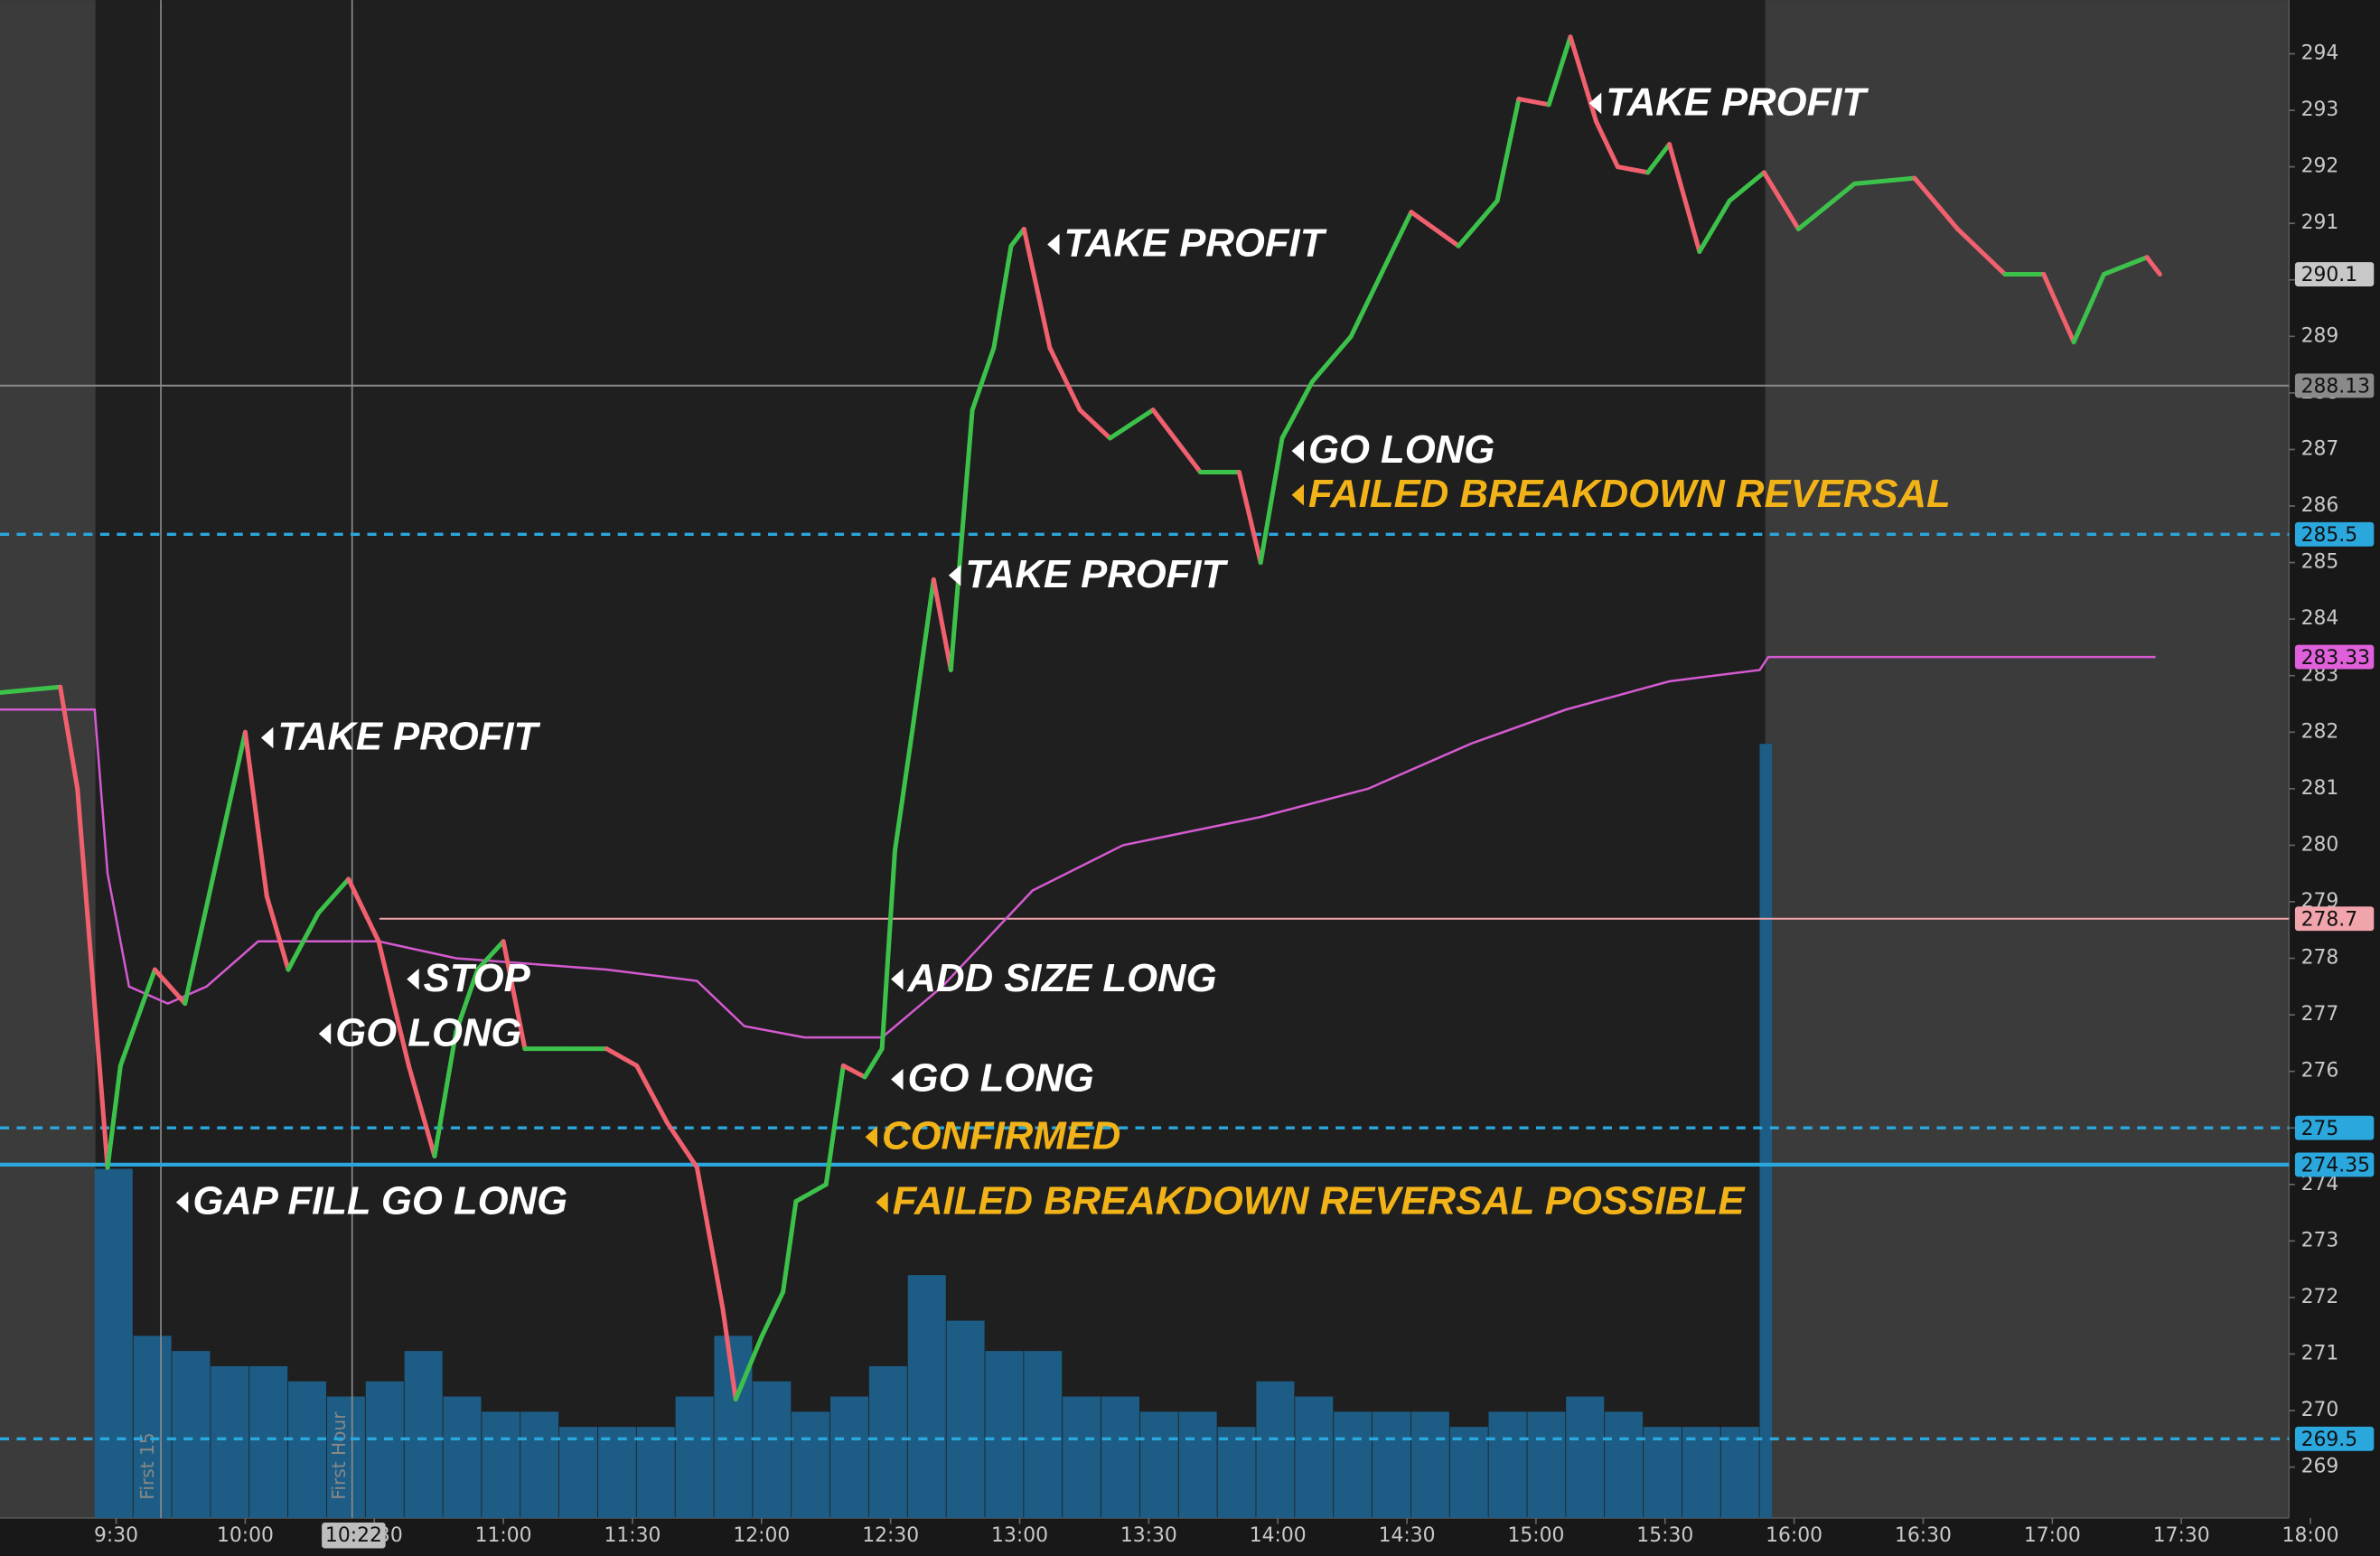 The width and height of the screenshot is (2380, 1556). Describe the element at coordinates (1794, 1535) in the screenshot. I see `x-tick-label: 16:00` at that location.